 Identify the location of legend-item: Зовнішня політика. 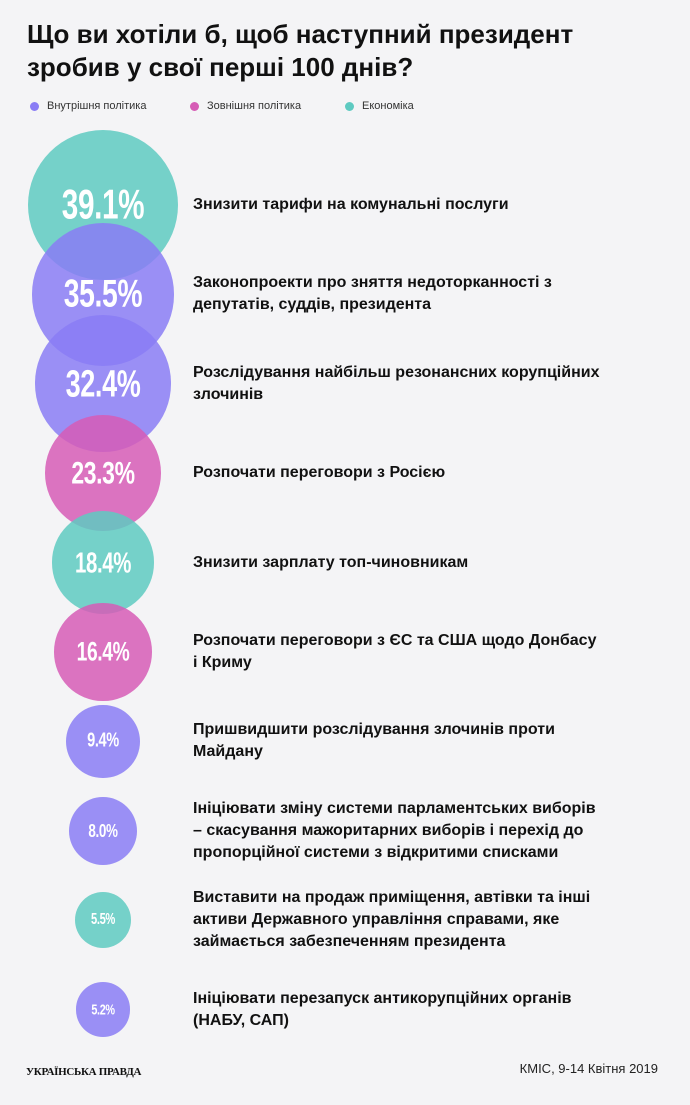
(245, 106).